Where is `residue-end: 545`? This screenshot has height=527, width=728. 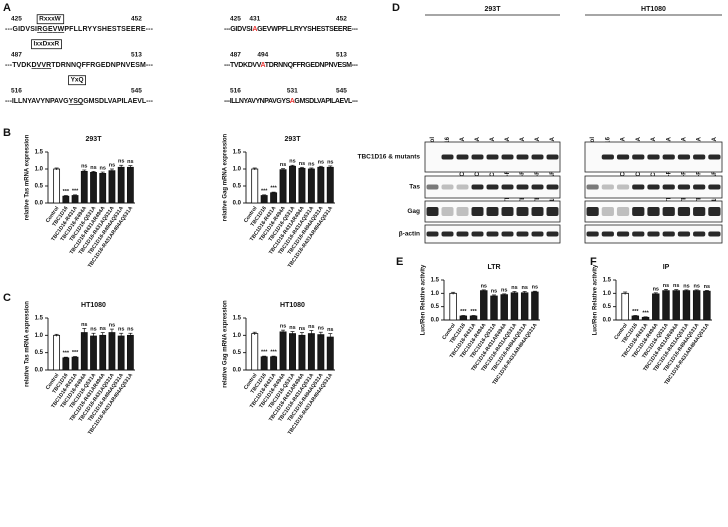 residue-end: 545 is located at coordinates (136, 91).